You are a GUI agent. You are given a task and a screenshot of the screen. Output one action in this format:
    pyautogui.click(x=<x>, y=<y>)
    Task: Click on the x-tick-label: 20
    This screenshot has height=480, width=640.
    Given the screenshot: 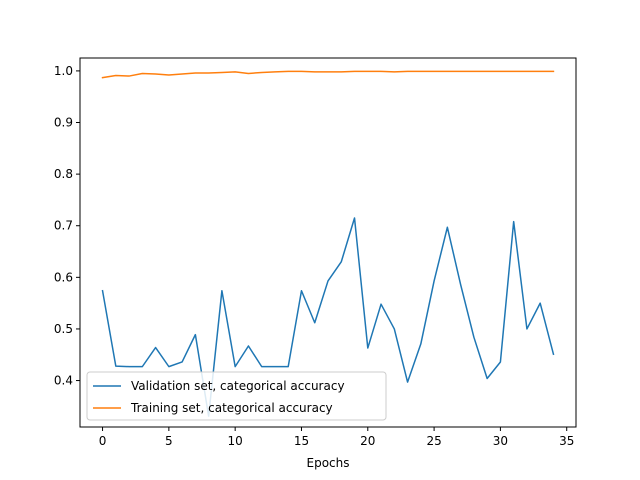 What is the action you would take?
    pyautogui.click(x=367, y=441)
    